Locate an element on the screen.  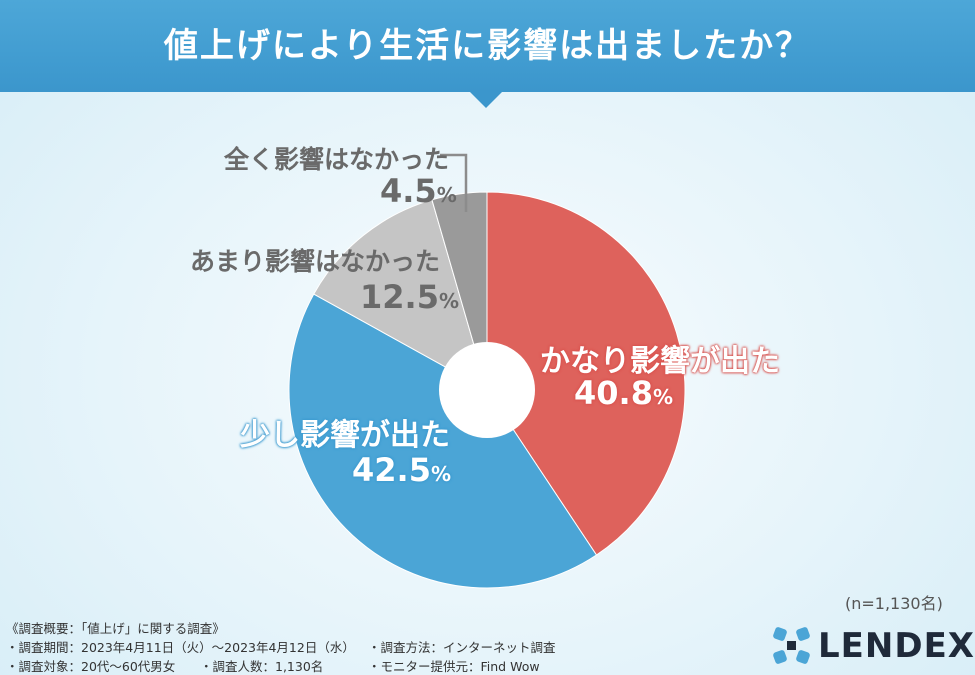
slice-label-kanari: かなり影響が出た is located at coordinates (660, 361).